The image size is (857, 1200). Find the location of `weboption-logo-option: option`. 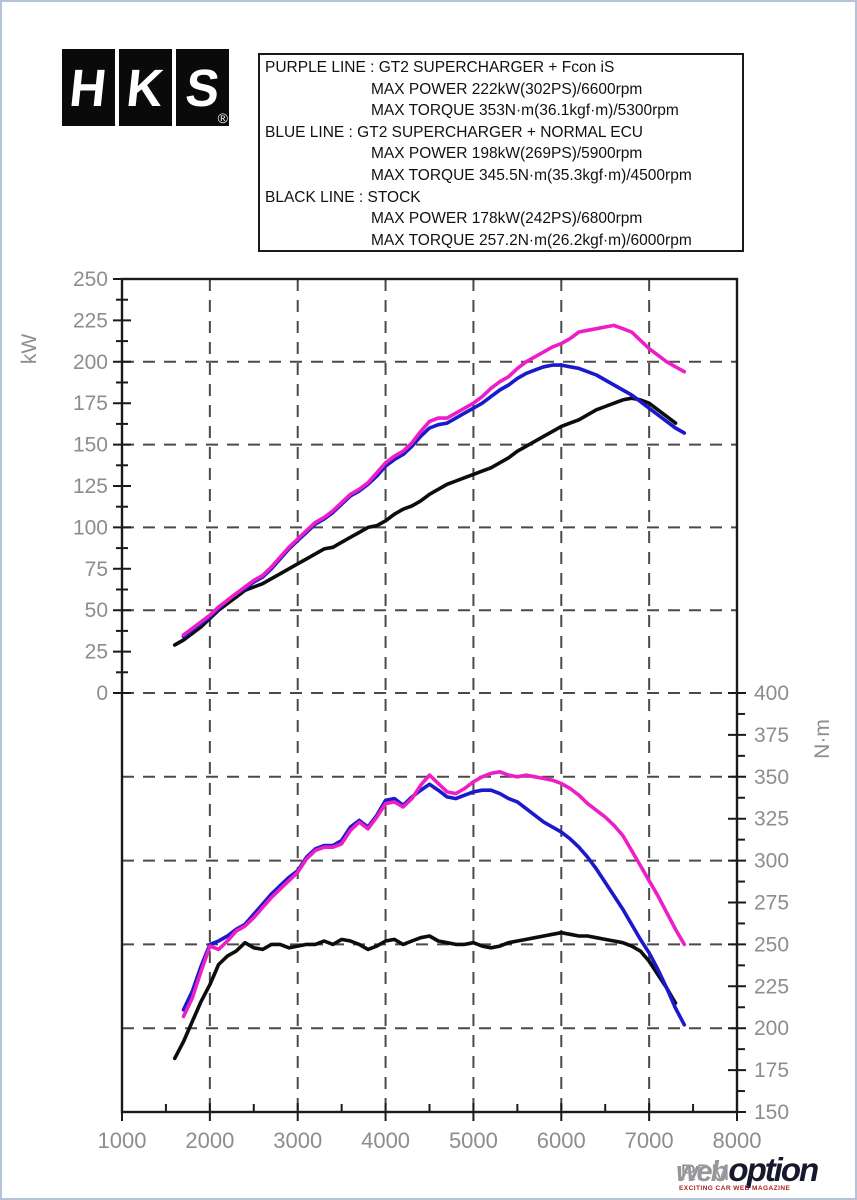

weboption-logo-option: option is located at coordinates (773, 1169).